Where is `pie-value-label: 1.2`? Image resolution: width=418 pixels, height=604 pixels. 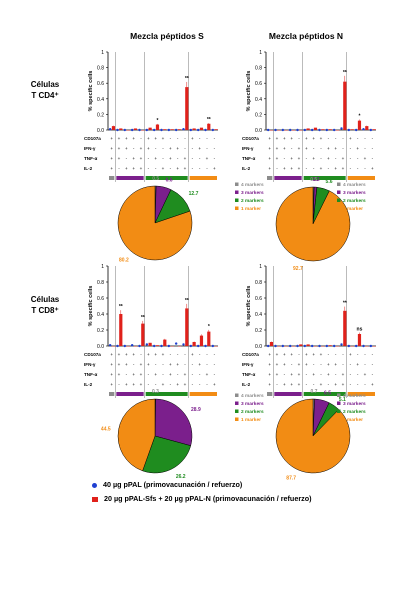 pie-value-label: 1.2 is located at coordinates (316, 180).